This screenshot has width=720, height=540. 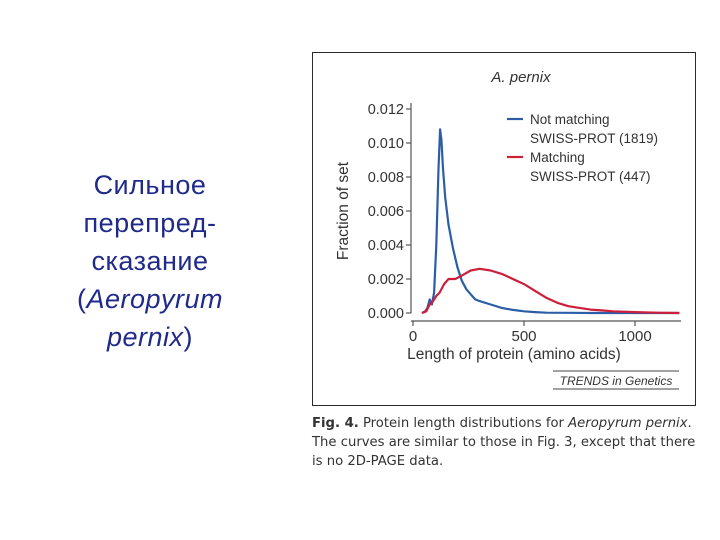 What do you see at coordinates (557, 157) in the screenshot?
I see `legend-label-2-line-1: Matching` at bounding box center [557, 157].